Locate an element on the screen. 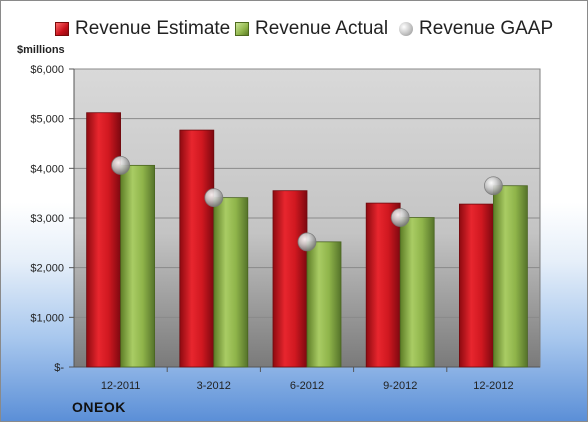 Image resolution: width=588 pixels, height=422 pixels. legend-item-actual: Revenue Actual is located at coordinates (311, 29).